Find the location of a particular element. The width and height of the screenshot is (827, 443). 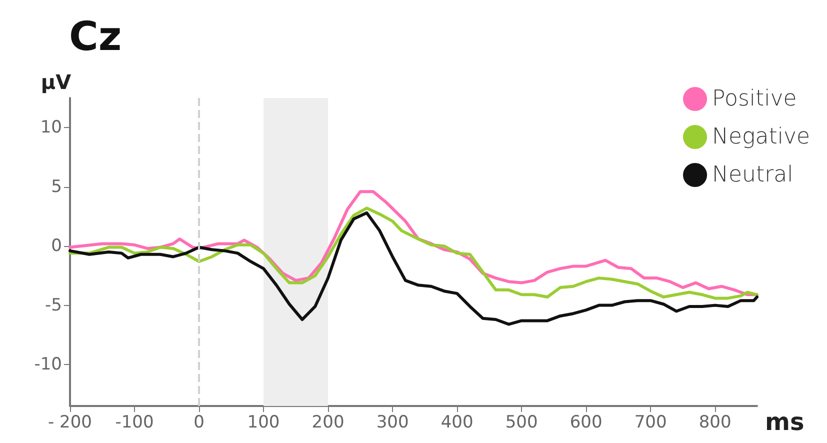

x-tick-label: 600 is located at coordinates (586, 422).